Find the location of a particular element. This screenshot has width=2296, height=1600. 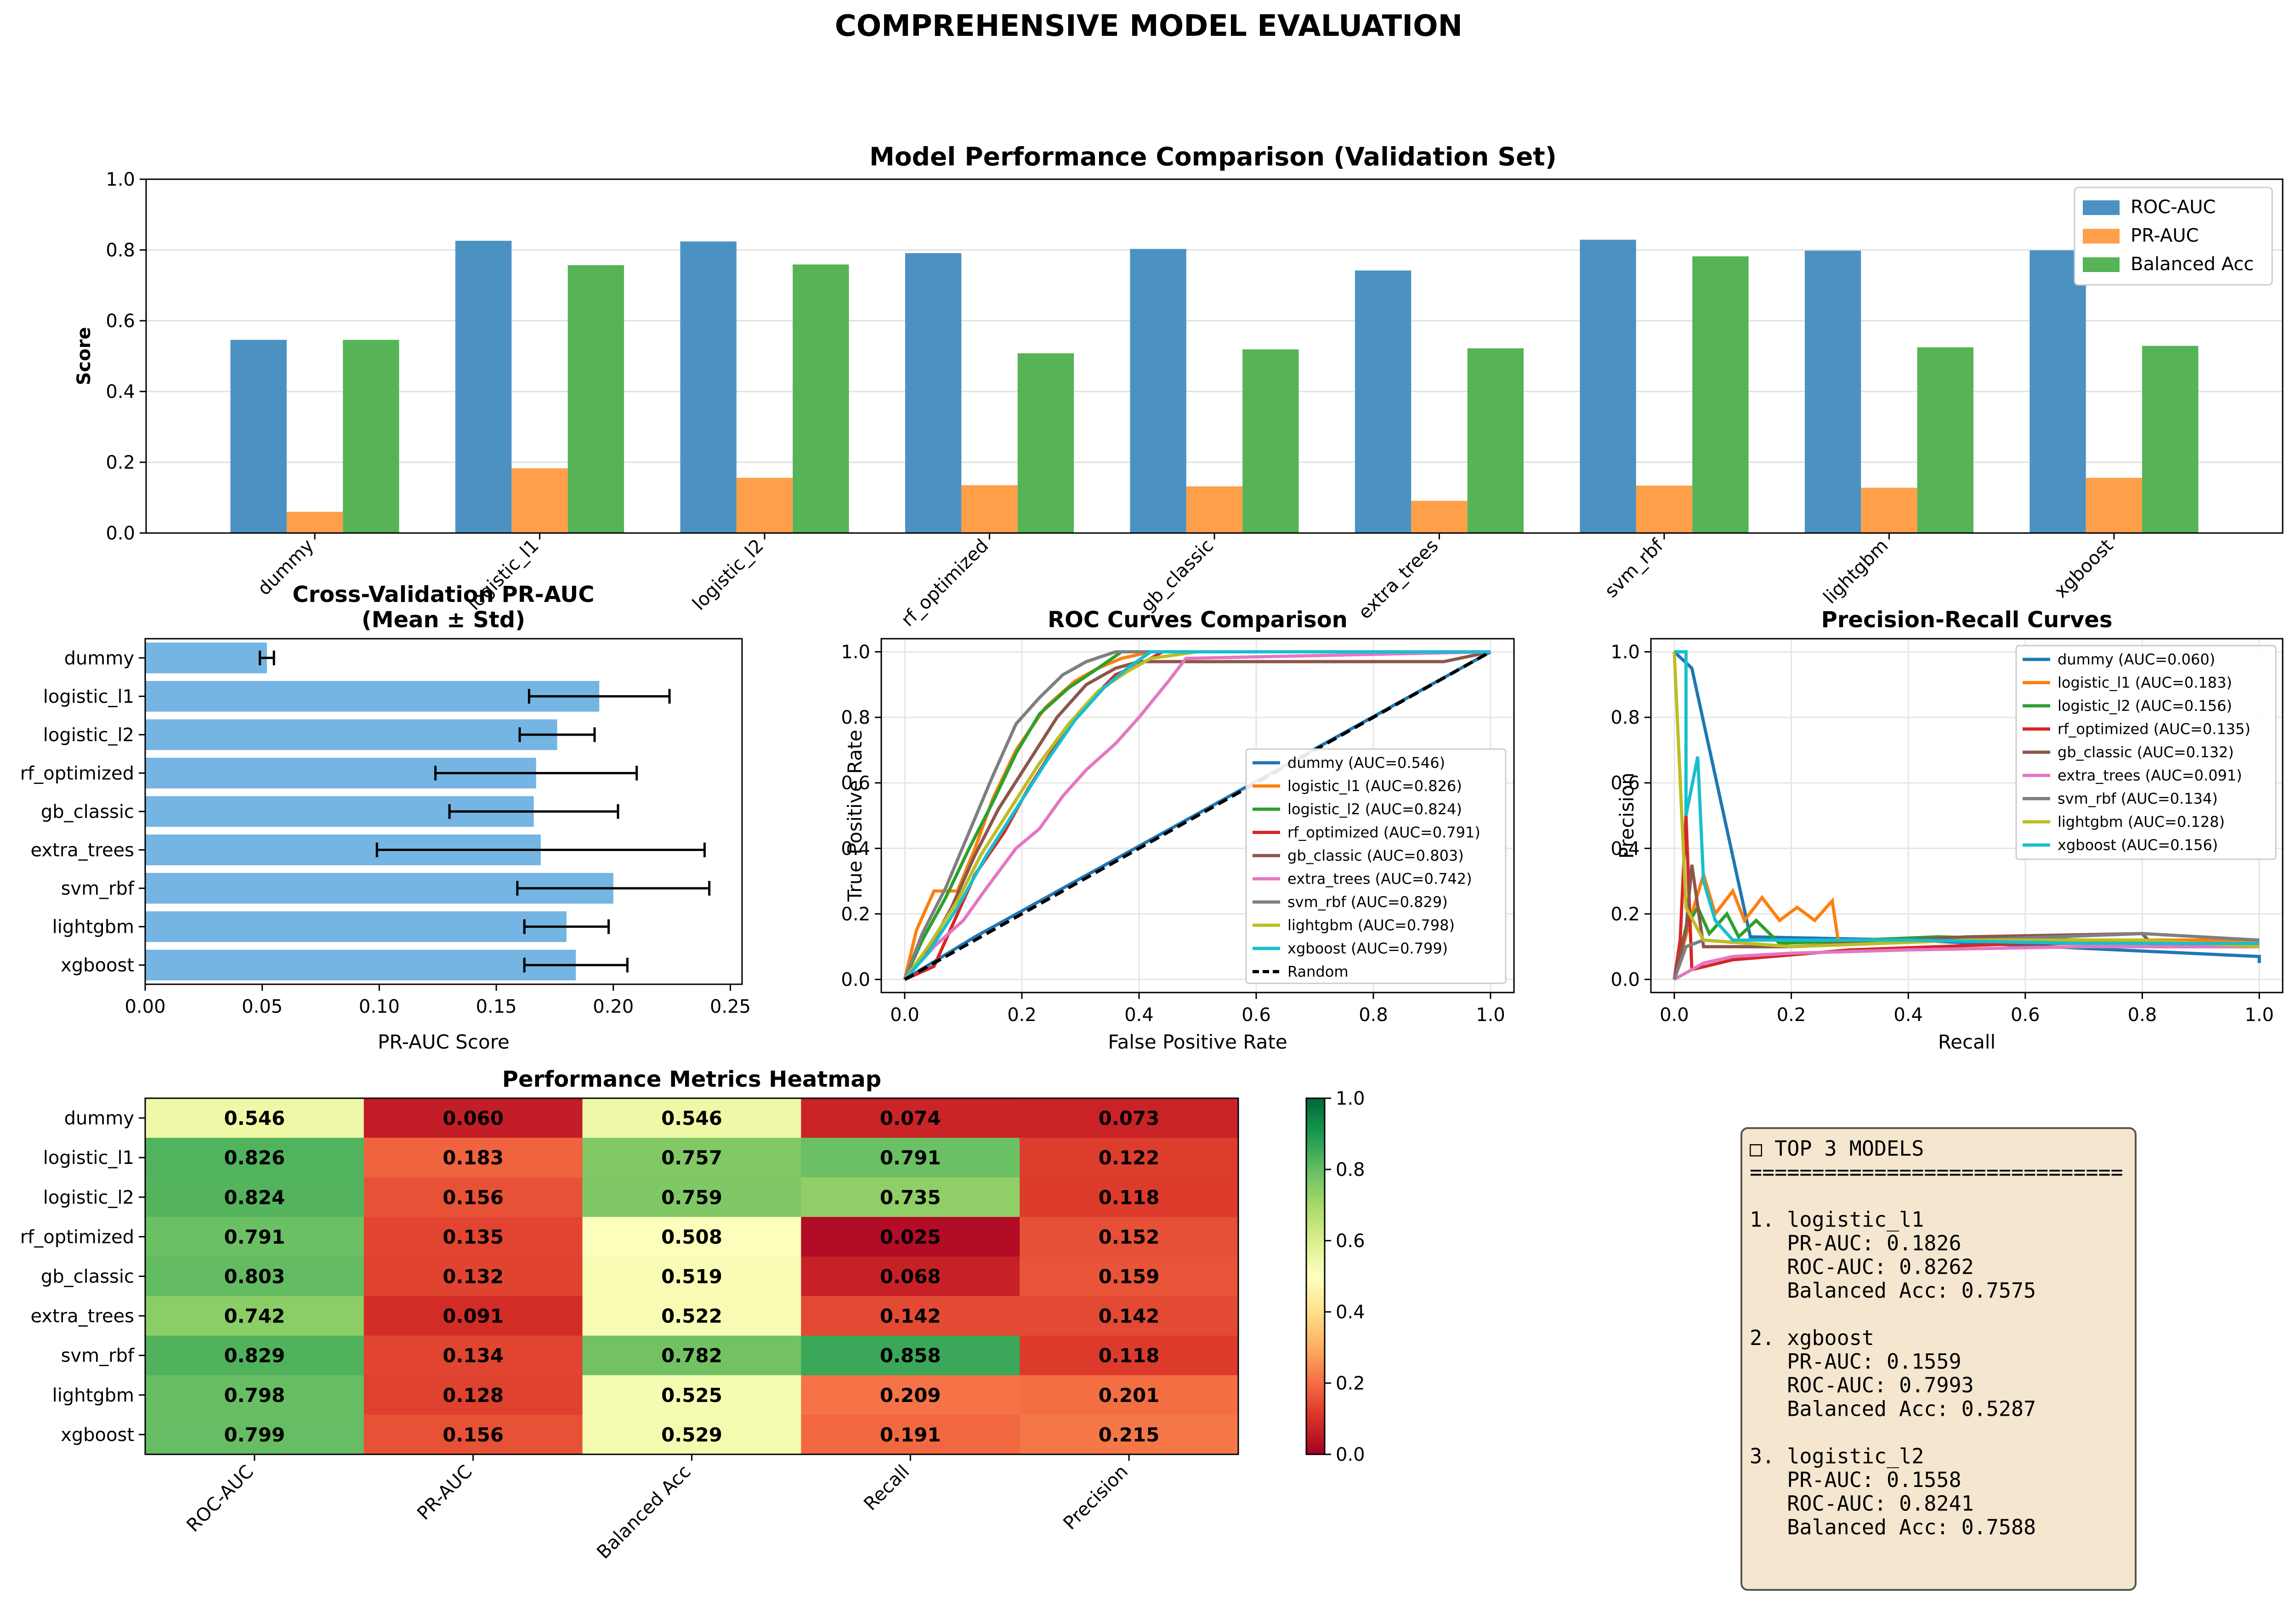

top-models-line: 3. logistic_l2 is located at coordinates (1837, 1456).